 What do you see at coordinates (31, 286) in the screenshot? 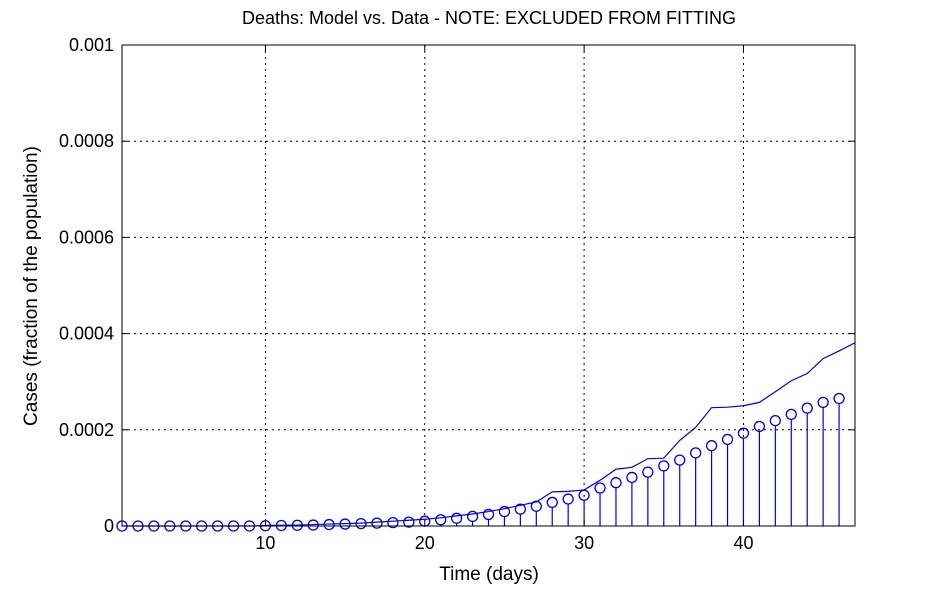
I see `y-axis-label: Cases (fraction of the population)` at bounding box center [31, 286].